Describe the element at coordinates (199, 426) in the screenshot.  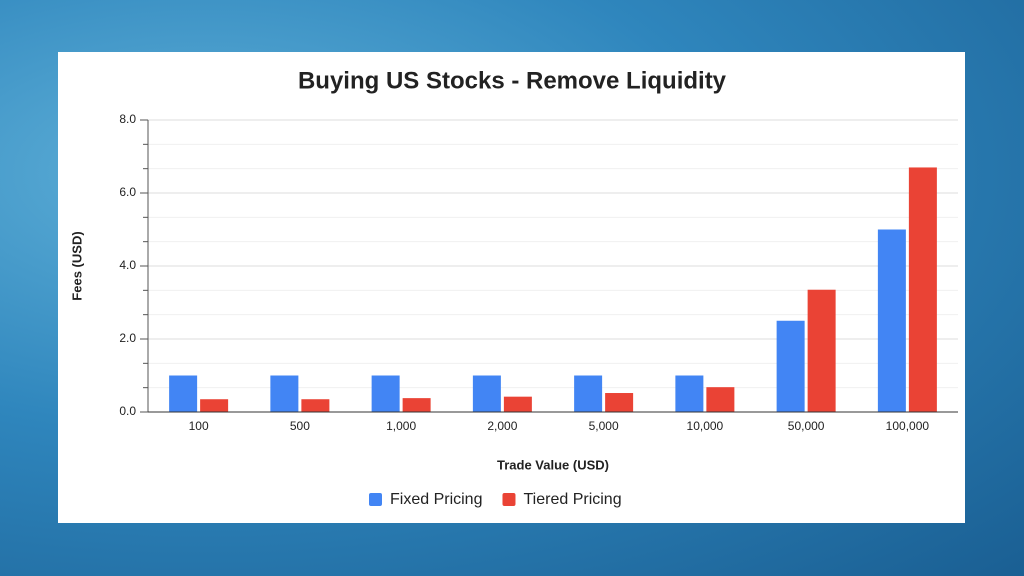
I see `x-tick-label: 100` at that location.